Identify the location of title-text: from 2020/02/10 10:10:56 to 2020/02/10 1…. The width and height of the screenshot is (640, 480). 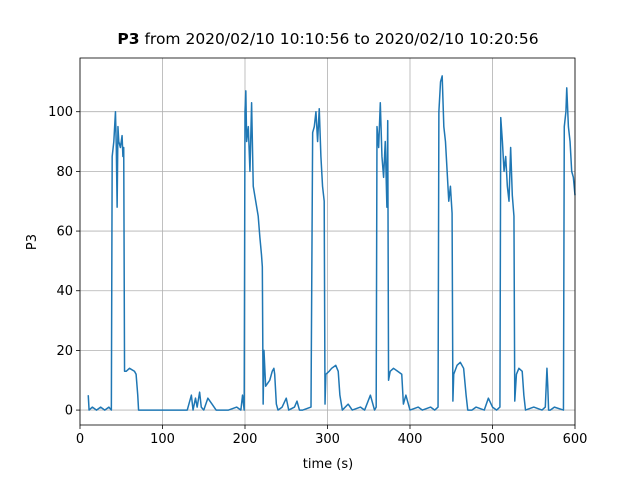
(341, 39).